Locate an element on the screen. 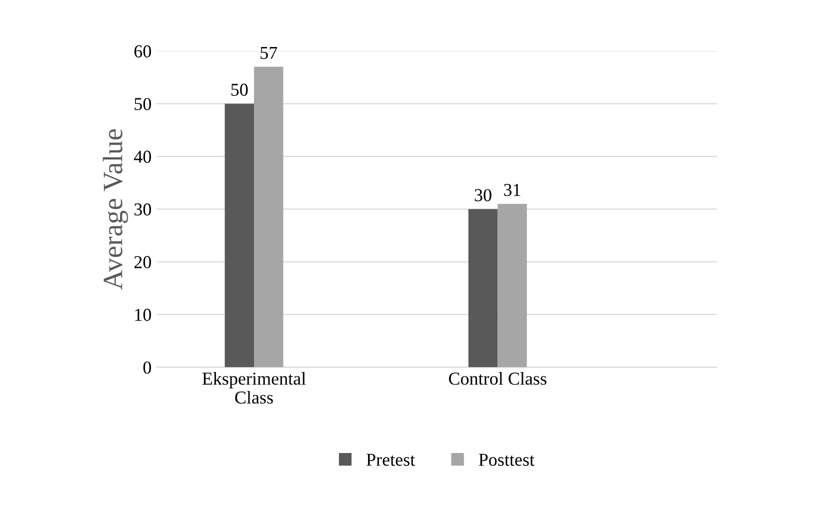 This screenshot has width=824, height=510. data-label: 30 is located at coordinates (483, 195).